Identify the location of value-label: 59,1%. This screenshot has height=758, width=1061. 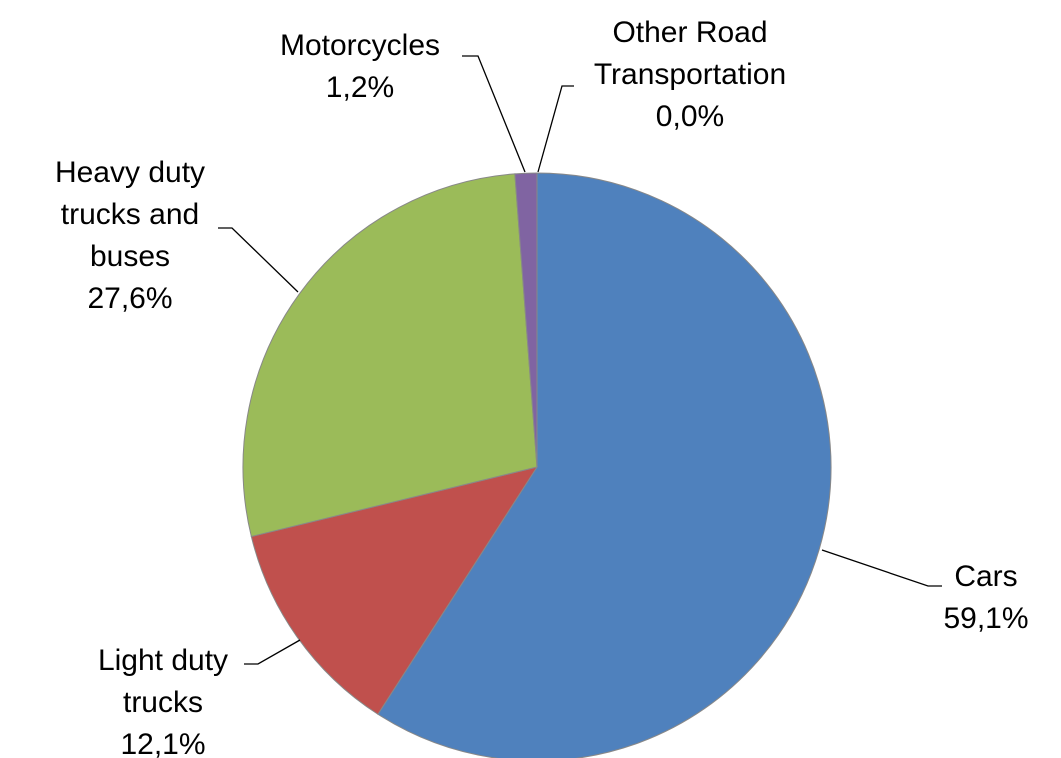
(986, 618).